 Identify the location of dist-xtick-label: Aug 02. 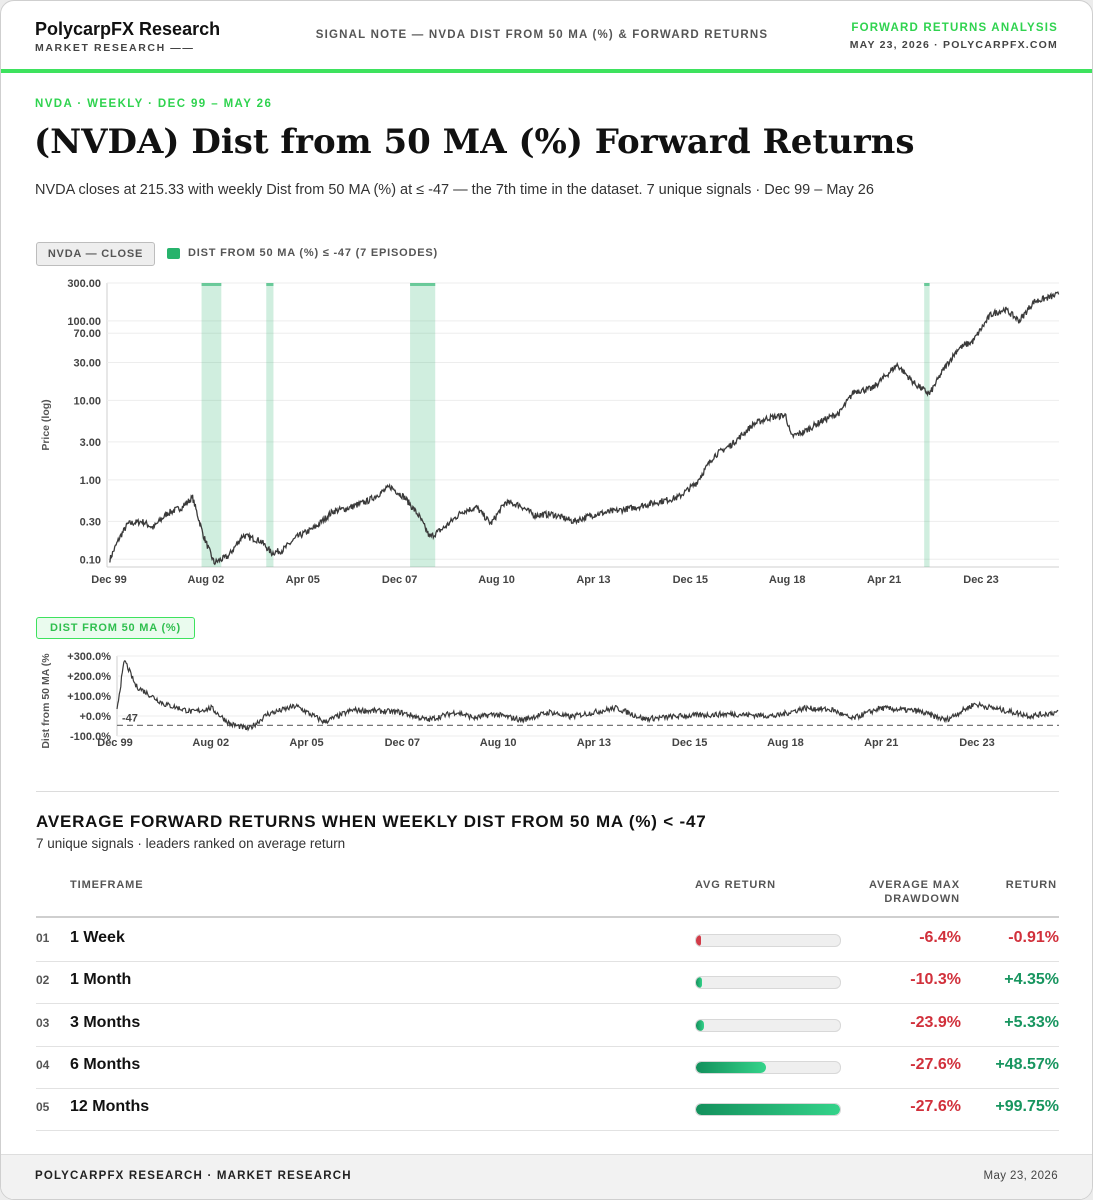
(210, 743).